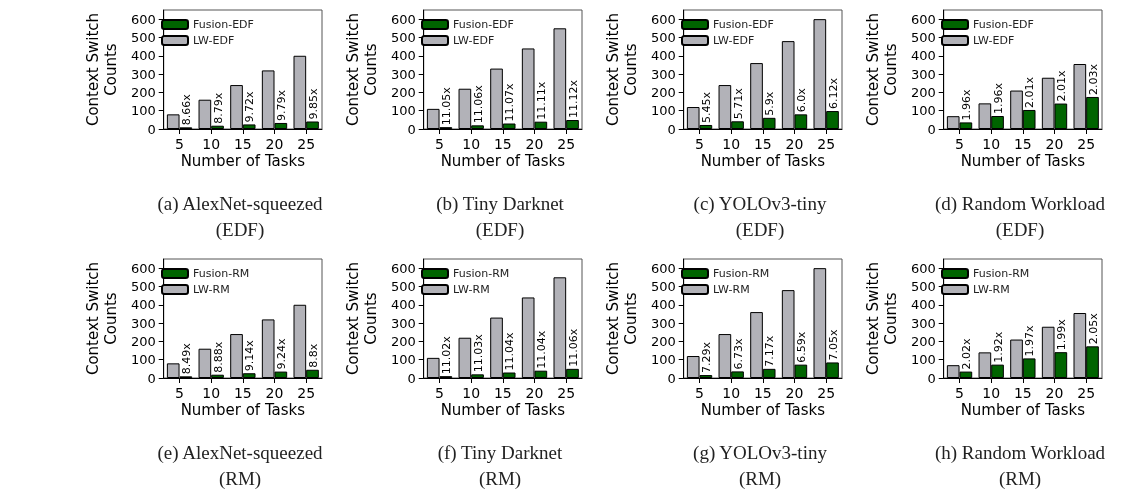 This screenshot has width=1123, height=499. What do you see at coordinates (250, 106) in the screenshot?
I see `annotation: 9.72x` at bounding box center [250, 106].